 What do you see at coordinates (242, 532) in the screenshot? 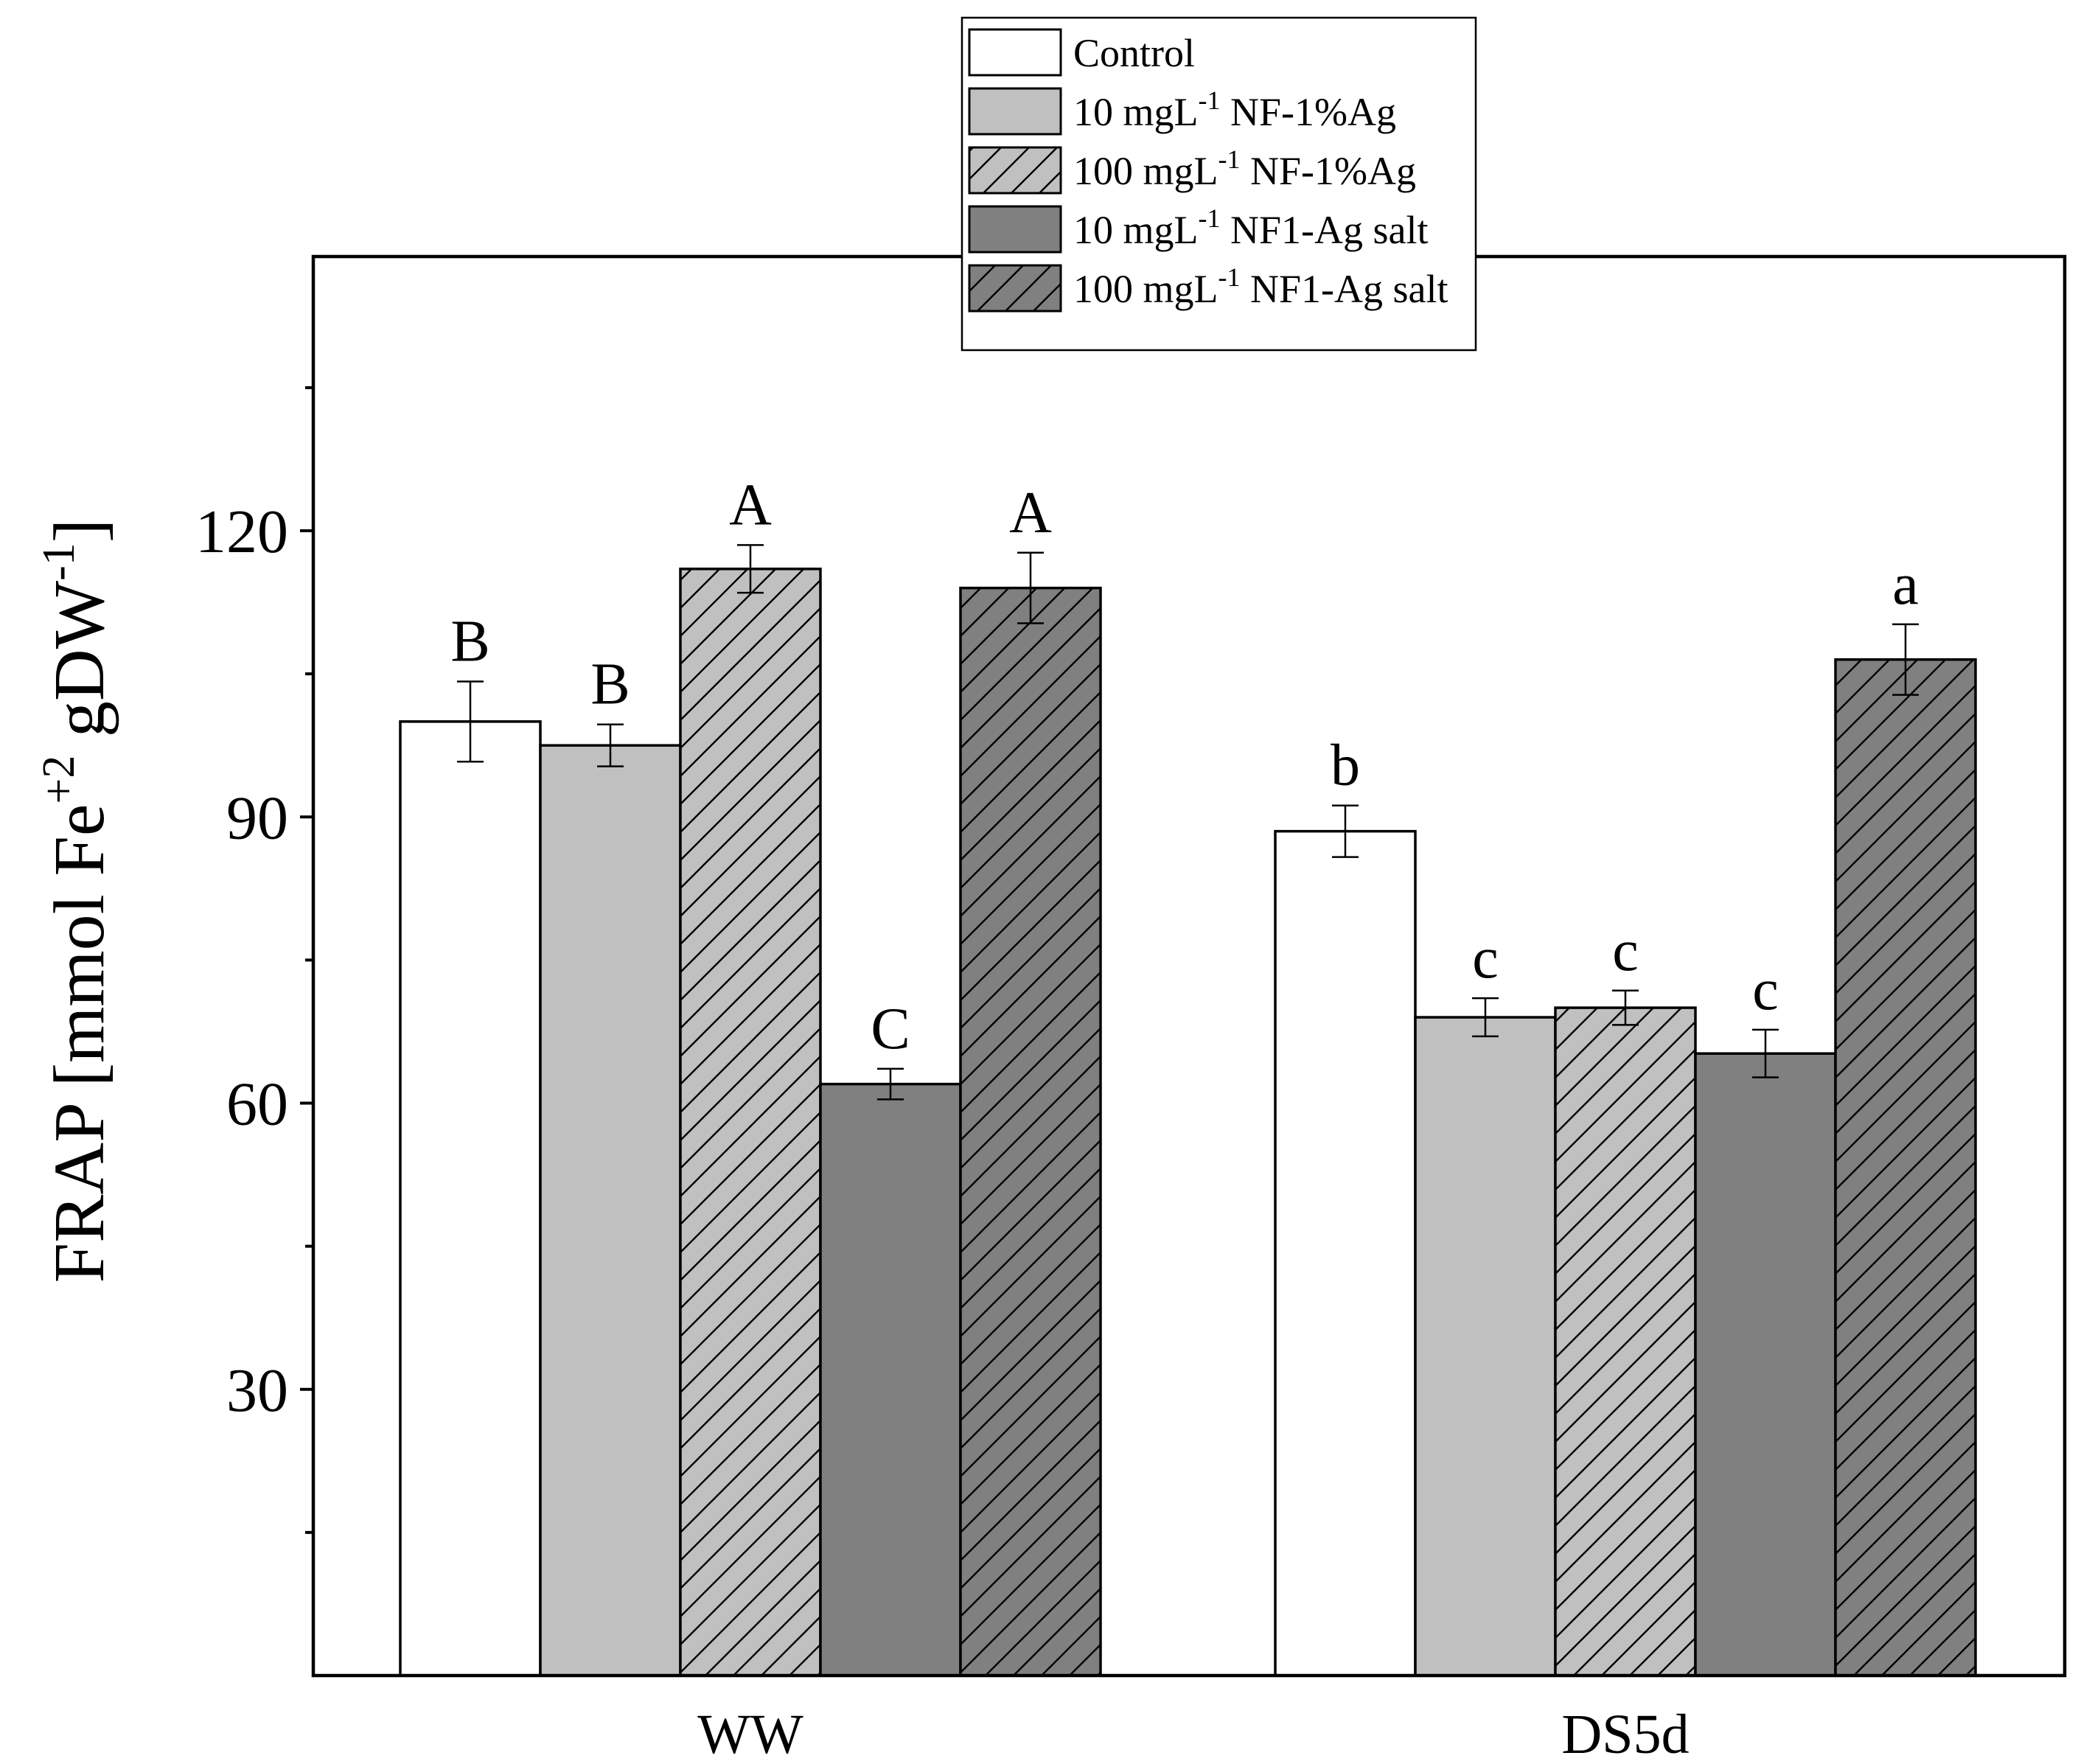
I see `y-tick-label: 120` at bounding box center [242, 532].